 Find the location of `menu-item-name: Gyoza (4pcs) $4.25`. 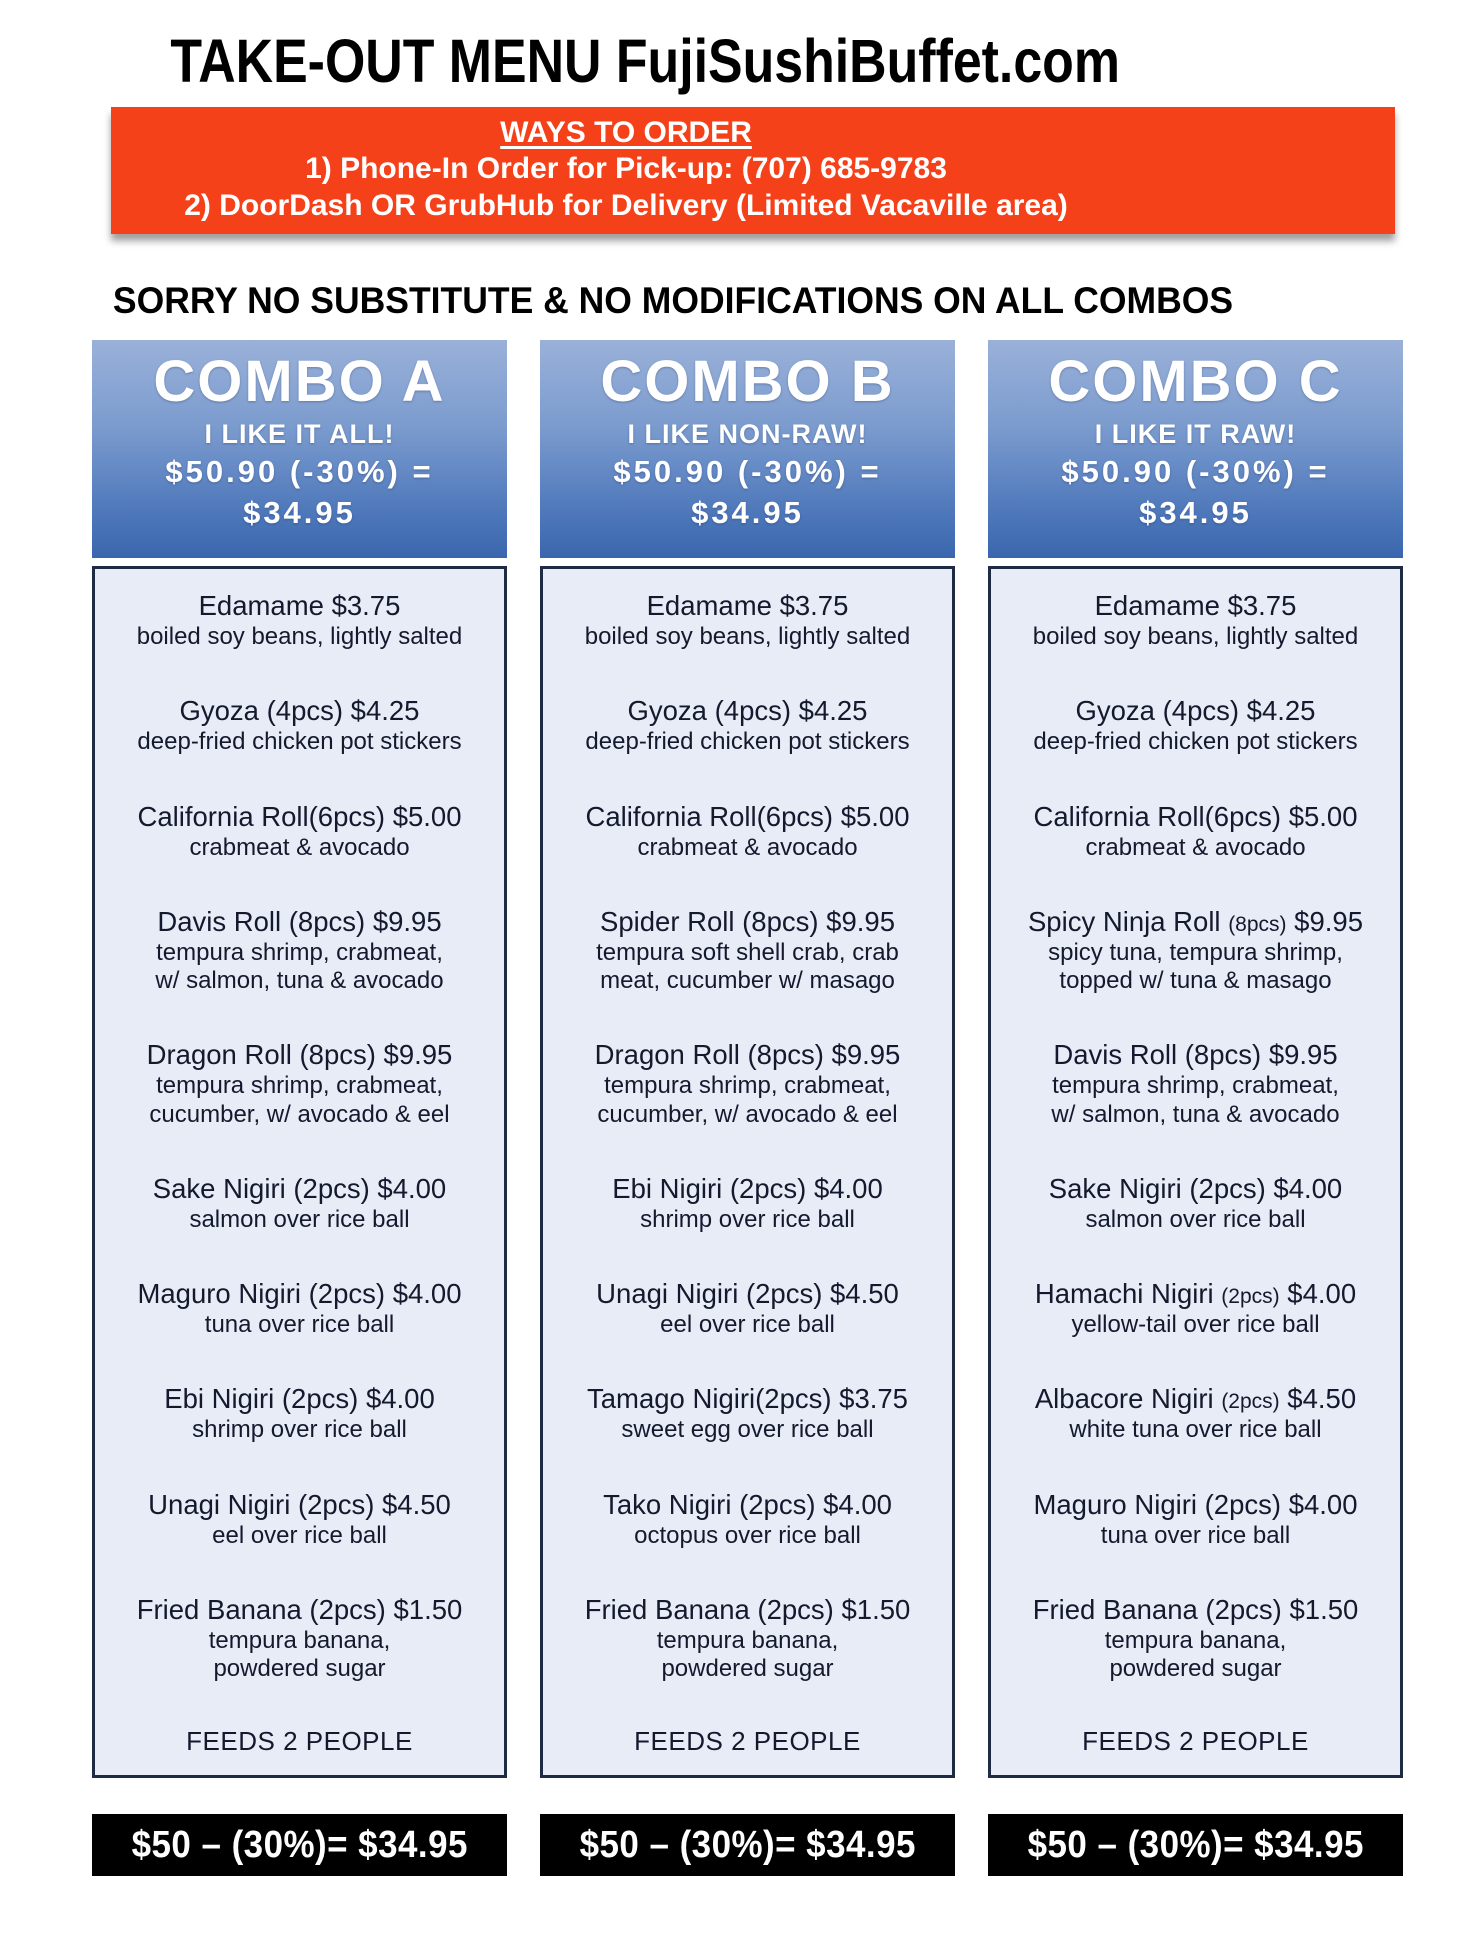

menu-item-name: Gyoza (4pcs) $4.25 is located at coordinates (299, 711).